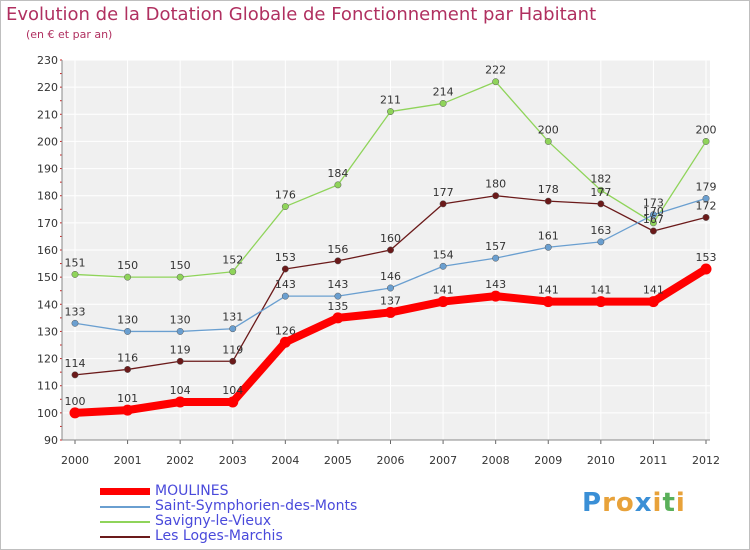 Image resolution: width=750 pixels, height=550 pixels. I want to click on data-label: 167, so click(653, 219).